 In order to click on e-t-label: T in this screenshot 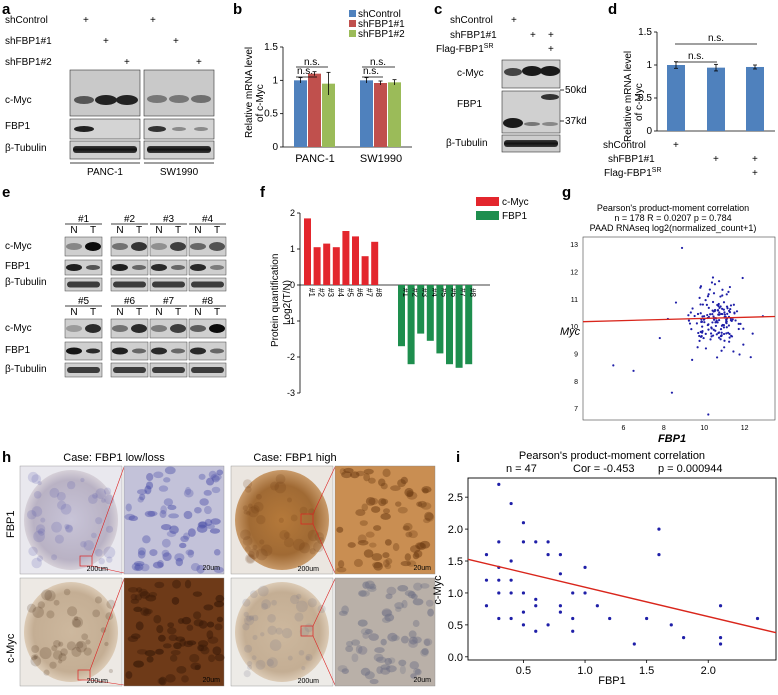, I will do `click(217, 230)`.